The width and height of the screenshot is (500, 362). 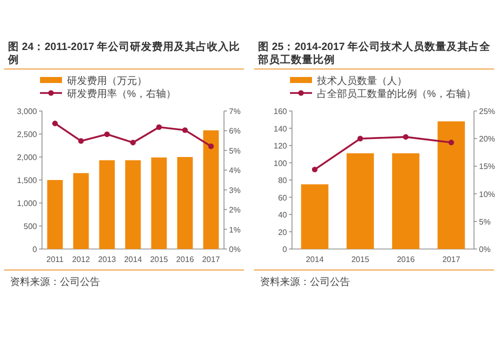 I want to click on legend-label: 占全部员工数量的比例（%，右轴）, so click(x=396, y=94).